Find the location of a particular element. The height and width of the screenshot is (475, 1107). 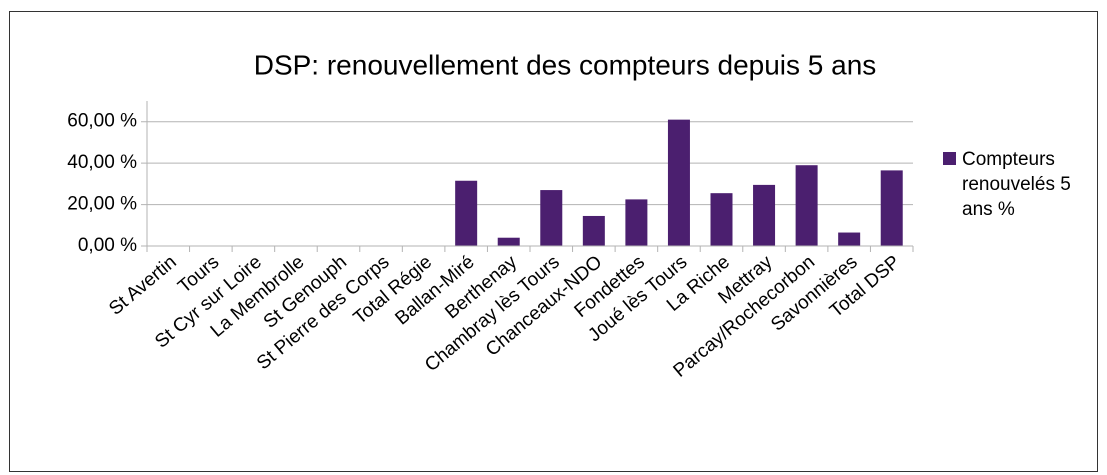

legend-label: Compteurs renouvelés 5 ans % is located at coordinates (1016, 184).